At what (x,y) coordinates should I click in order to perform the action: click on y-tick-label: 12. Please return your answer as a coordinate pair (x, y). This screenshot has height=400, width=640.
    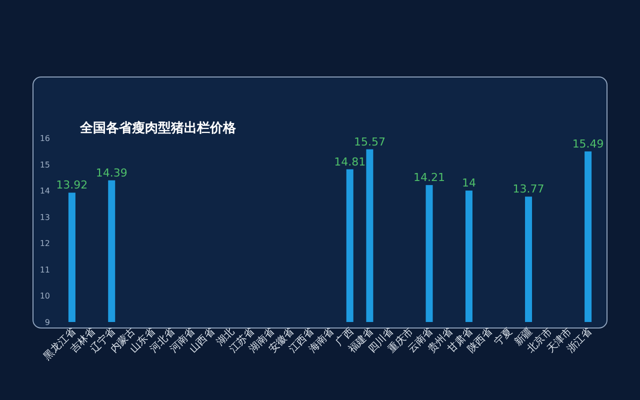
    Looking at the image, I should click on (45, 243).